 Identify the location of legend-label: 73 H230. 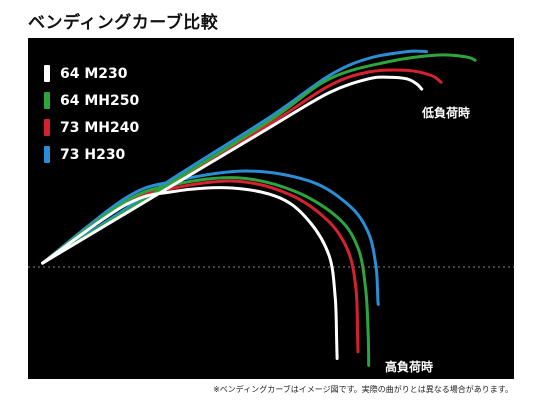
(93, 154).